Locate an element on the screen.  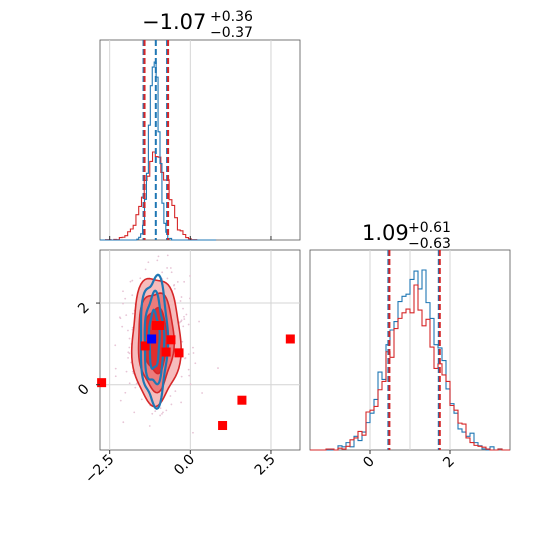
joint-plot-markers is located at coordinates (196, 376).